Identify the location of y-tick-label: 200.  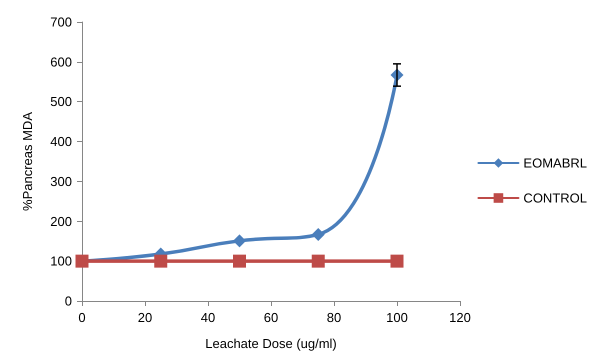
(61, 221).